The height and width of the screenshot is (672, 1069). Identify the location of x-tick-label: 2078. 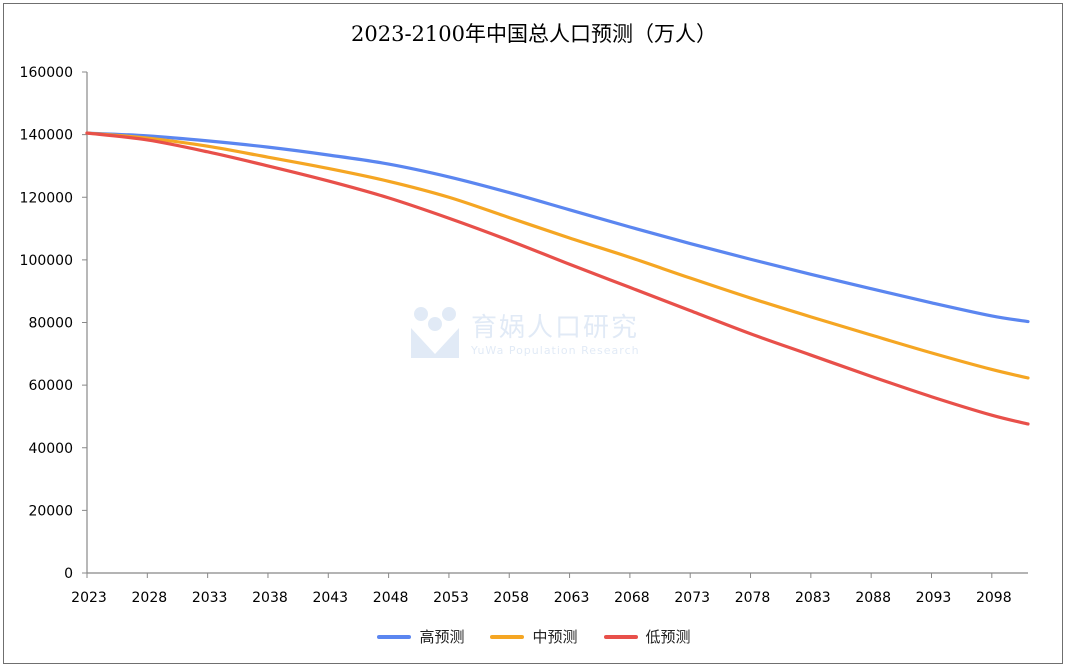
(753, 598).